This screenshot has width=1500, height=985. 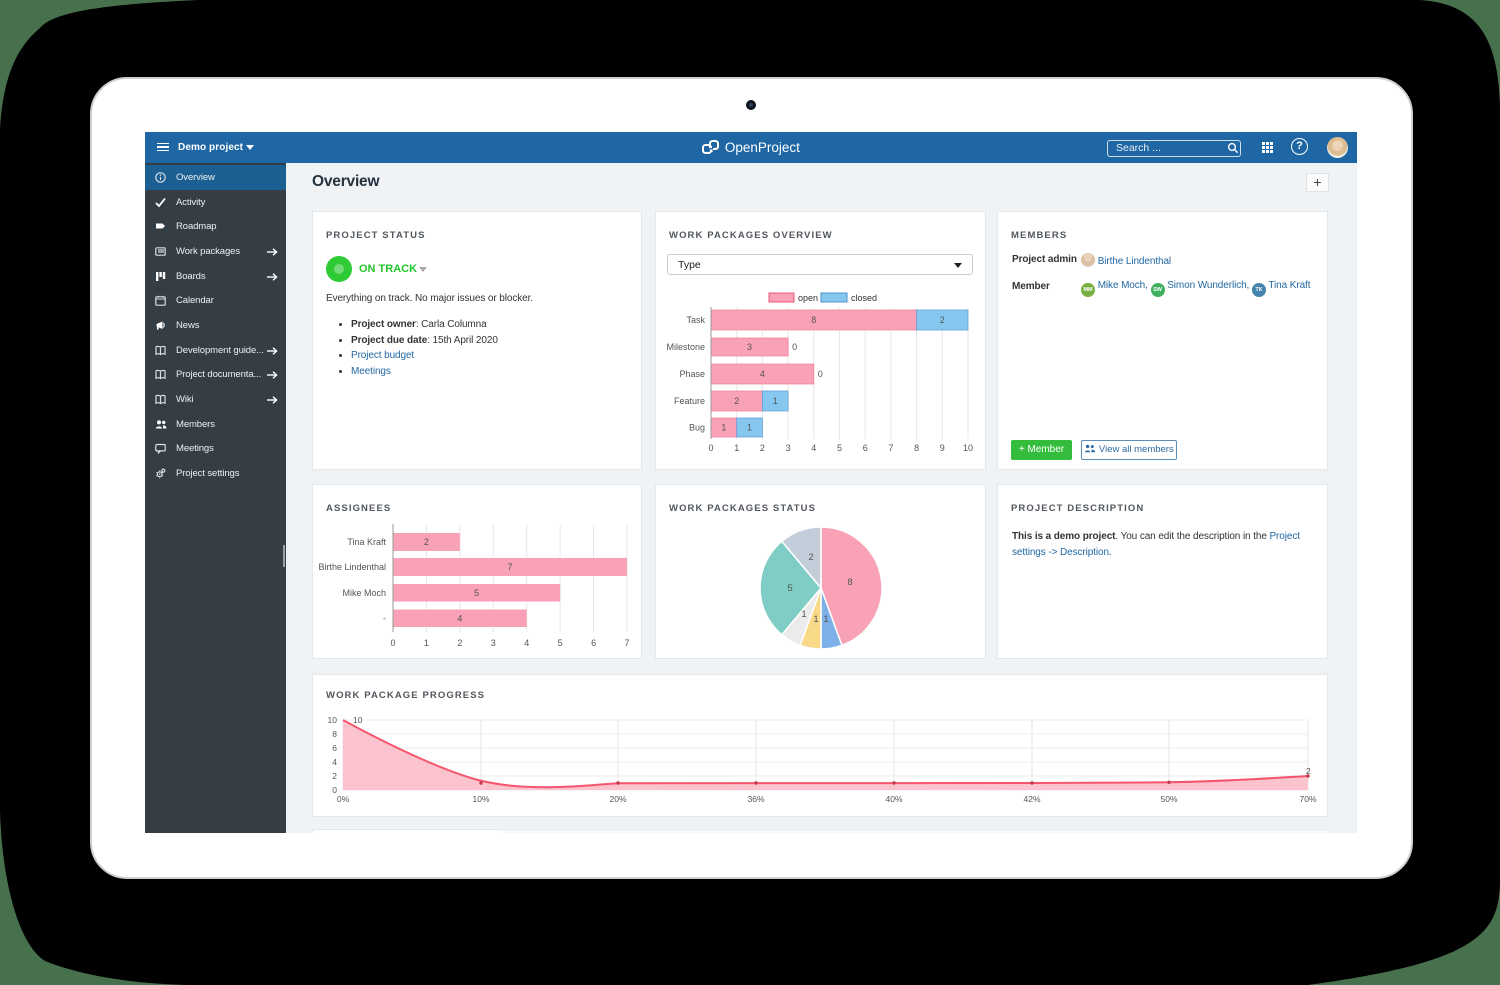 I want to click on svg-text: Feature, so click(x=689, y=401).